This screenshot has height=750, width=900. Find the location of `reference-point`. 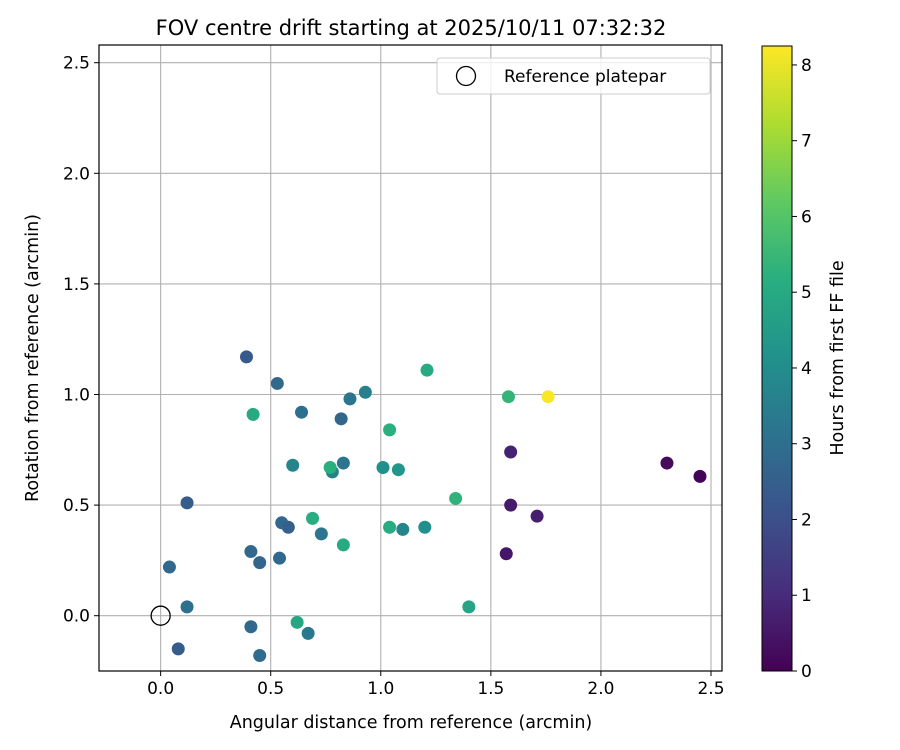

reference-point is located at coordinates (160, 615).